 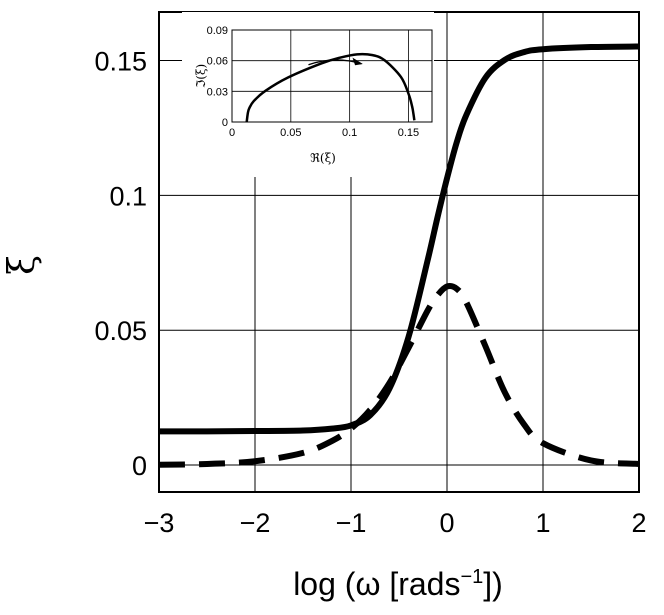 I want to click on inset-x-axis-label: ℜ(ξ), so click(x=323, y=158).